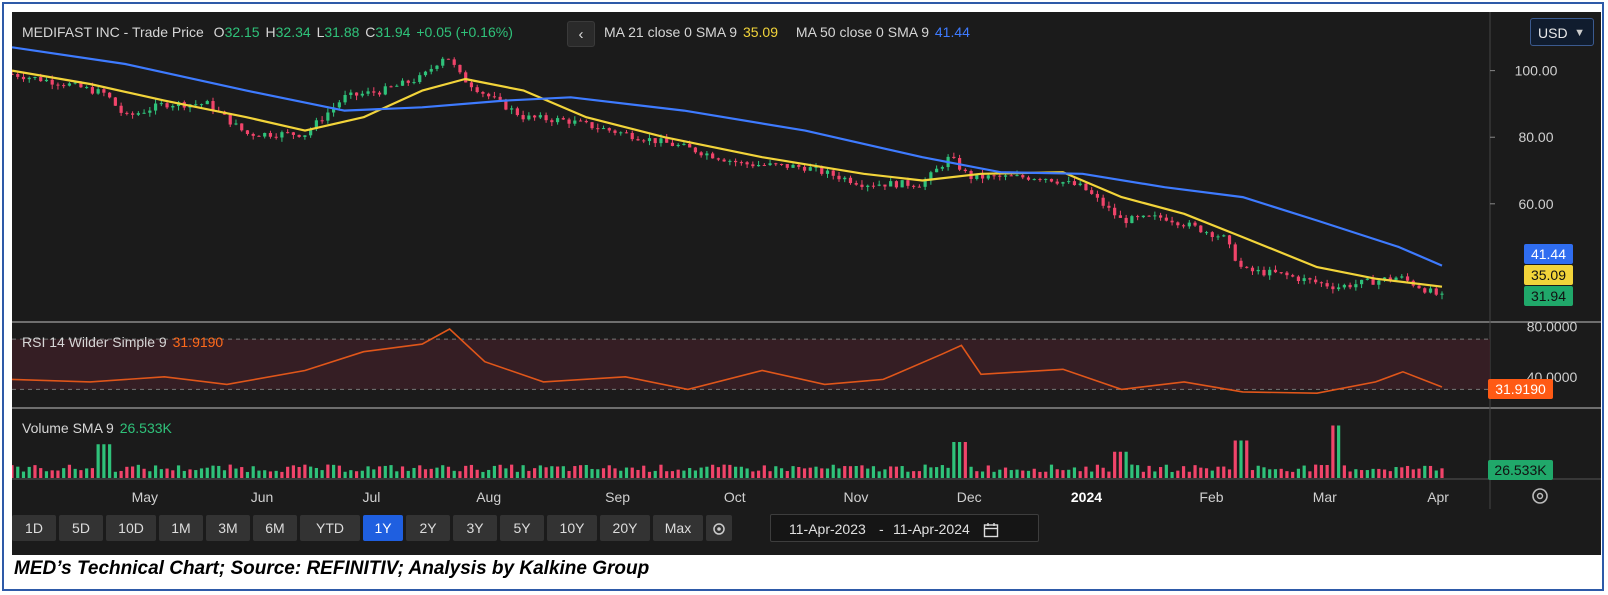 The height and width of the screenshot is (595, 1608). What do you see at coordinates (855, 497) in the screenshot?
I see `x-tick-label: Nov` at bounding box center [855, 497].